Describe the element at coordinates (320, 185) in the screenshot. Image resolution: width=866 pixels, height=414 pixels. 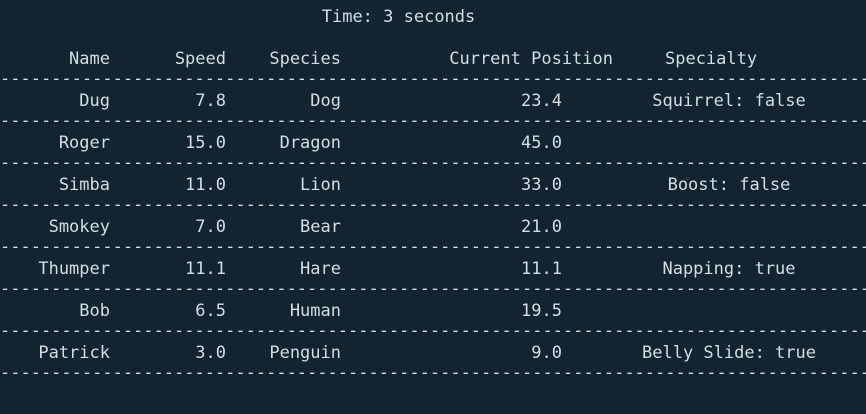
I see `cell-species: Lion` at that location.